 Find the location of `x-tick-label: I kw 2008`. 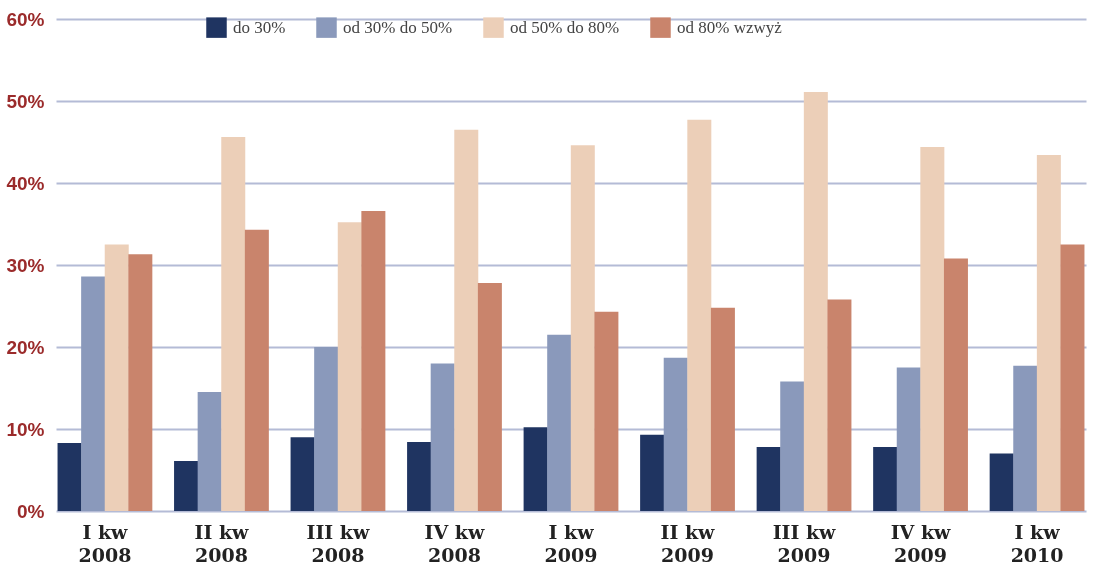

x-tick-label: I kw 2008 is located at coordinates (105, 543).